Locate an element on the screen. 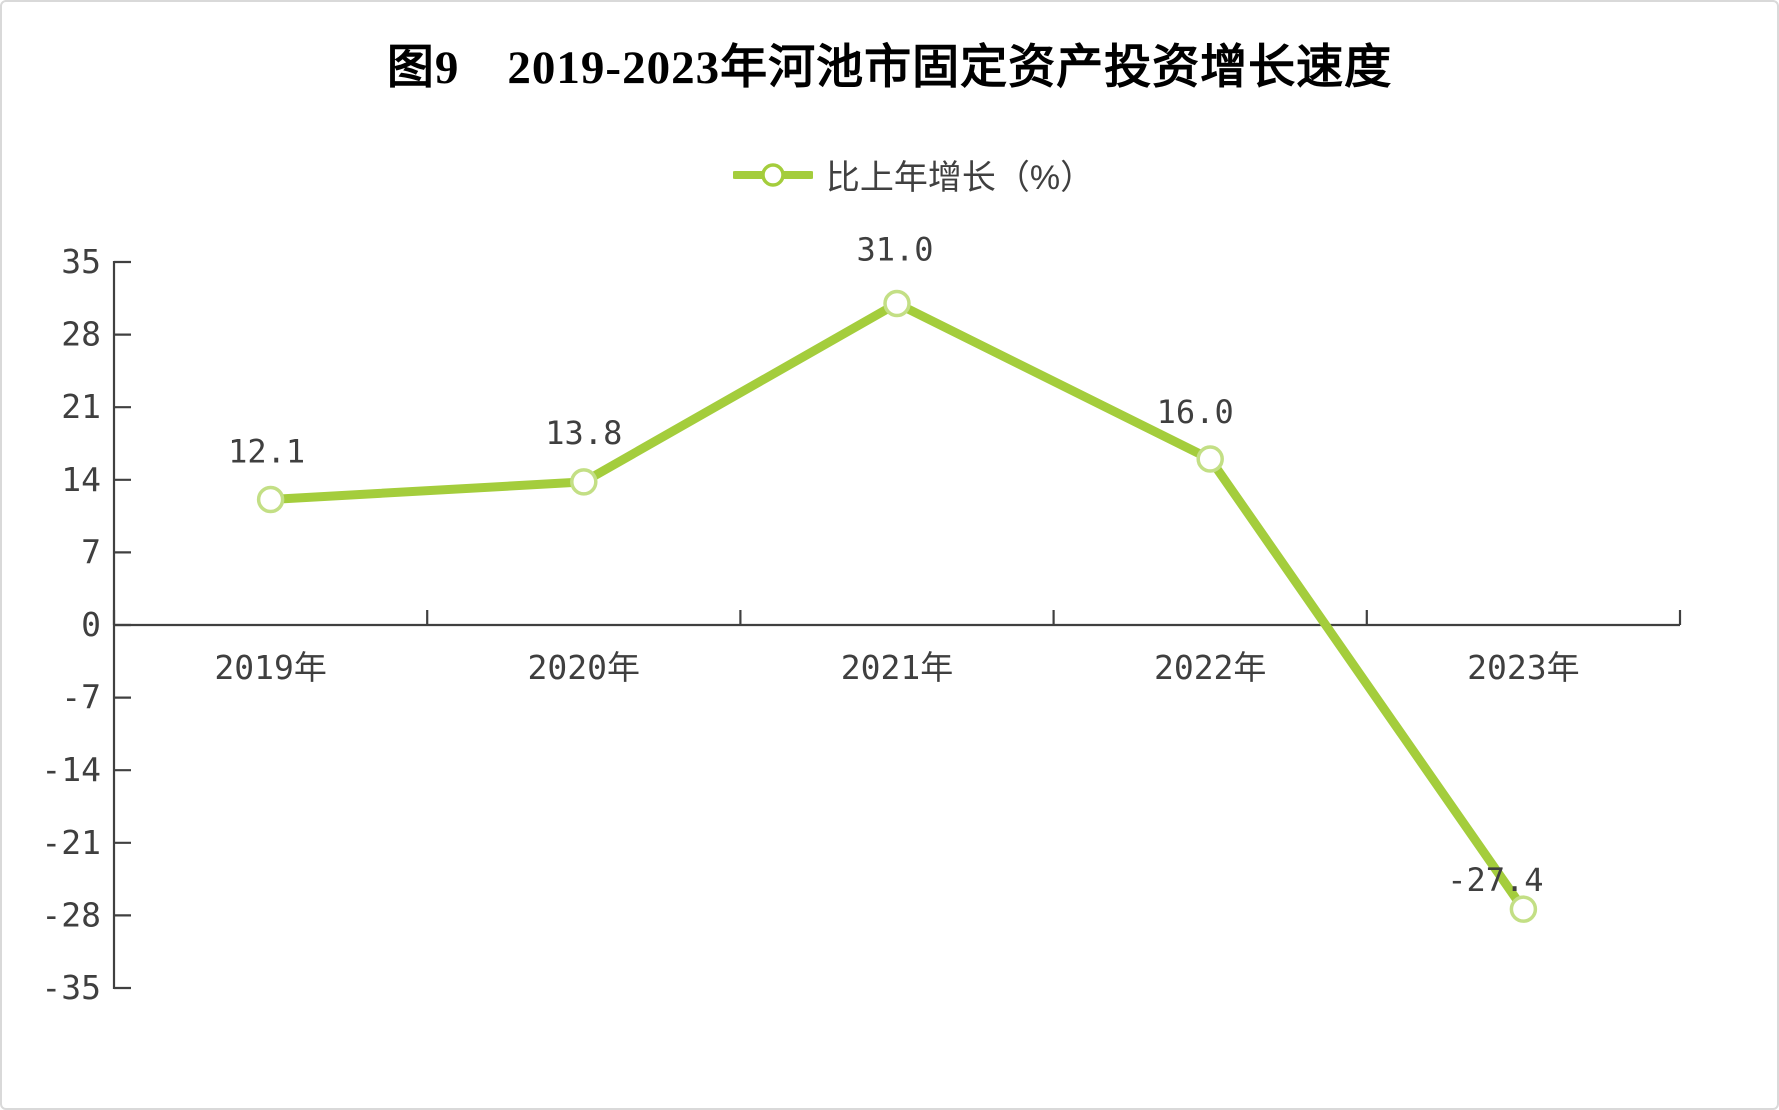  y-tick-label: -21 is located at coordinates (71, 842).